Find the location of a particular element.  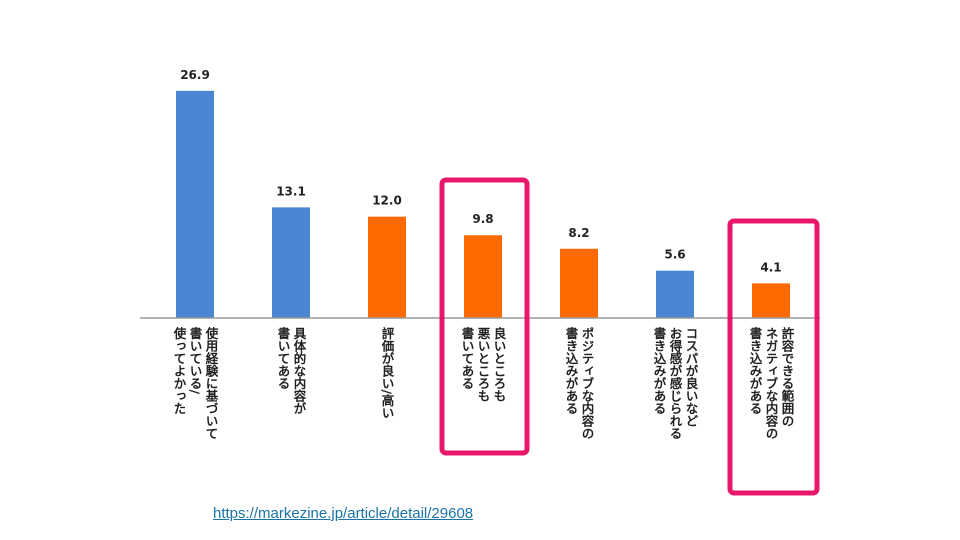

category-label-1-line-3: 使ってよかった is located at coordinates (179, 370).